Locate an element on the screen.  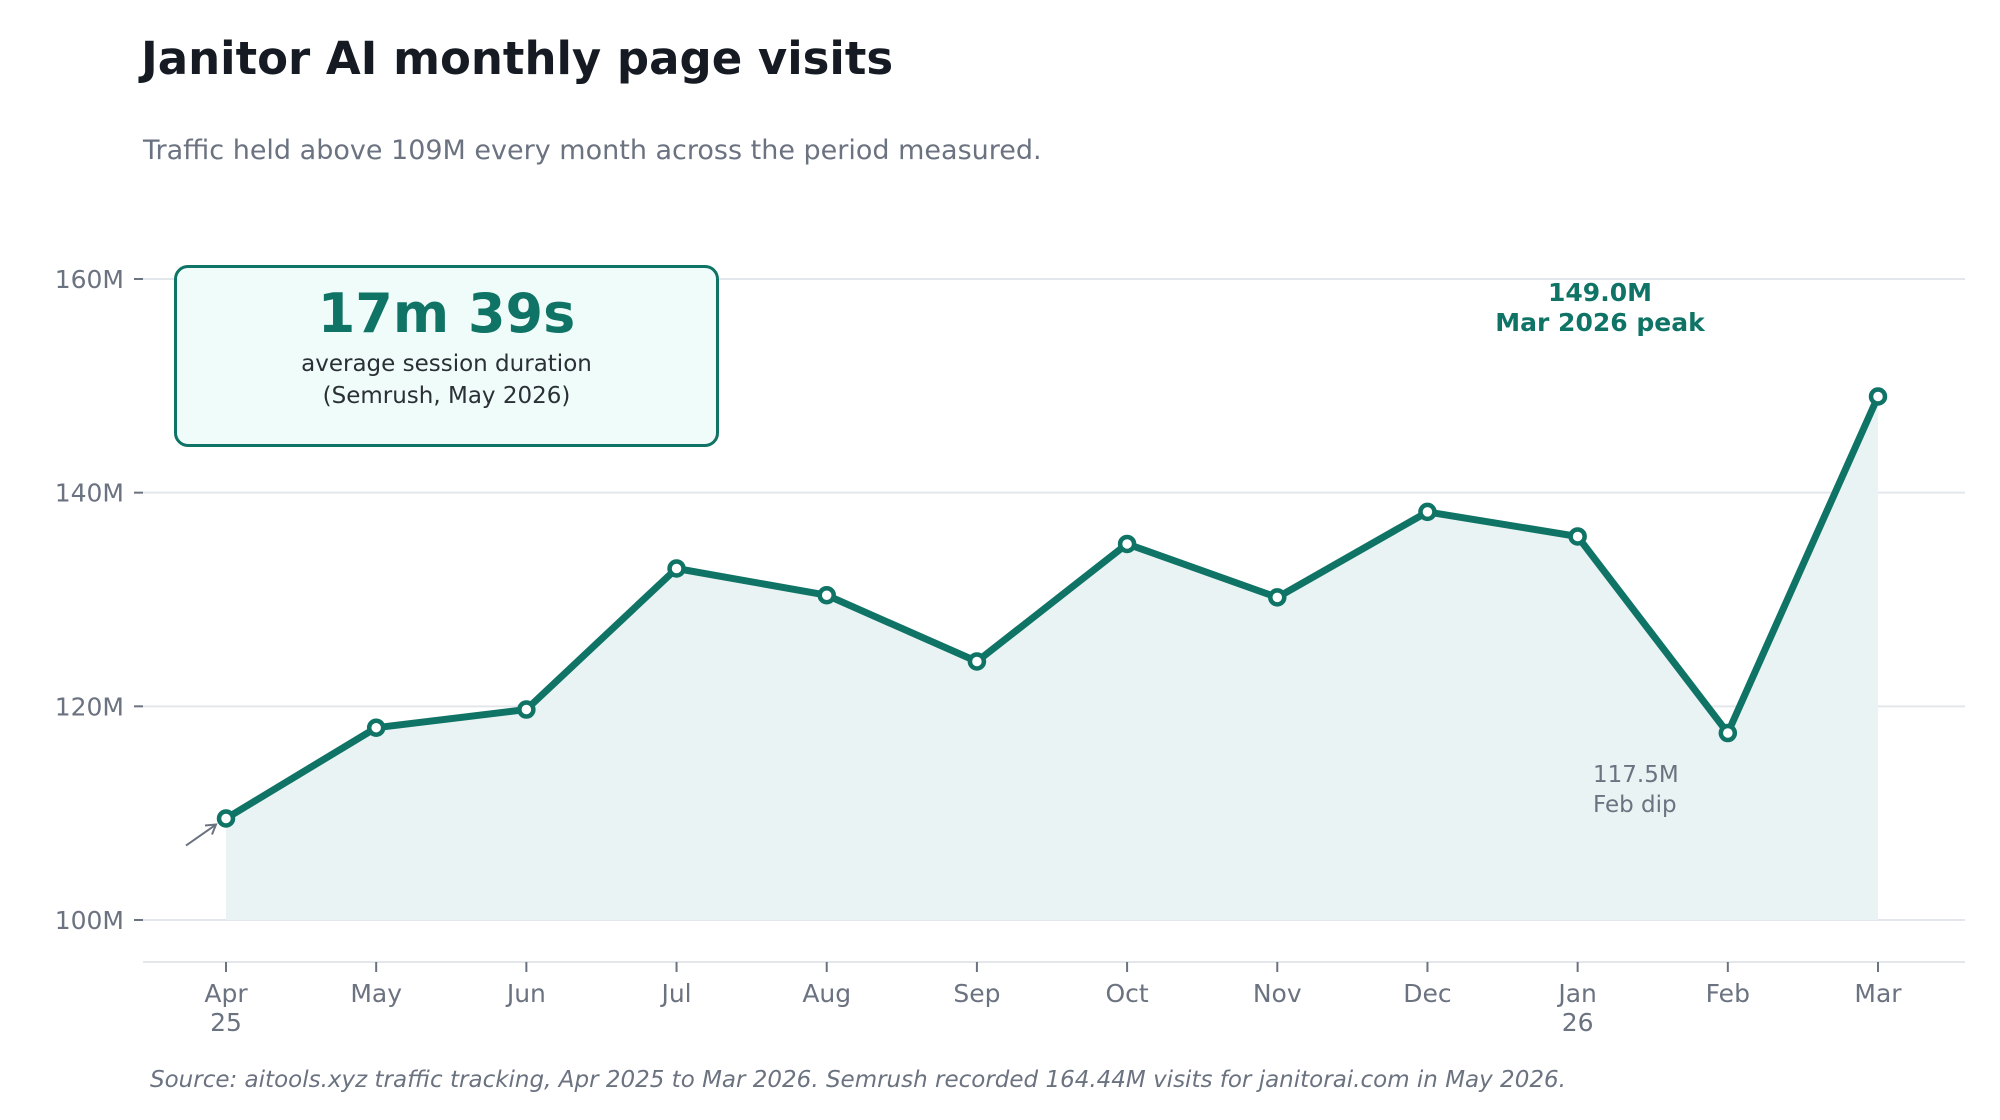
peak-annotation: 149.0M Mar 2026 peak is located at coordinates (1600, 308).